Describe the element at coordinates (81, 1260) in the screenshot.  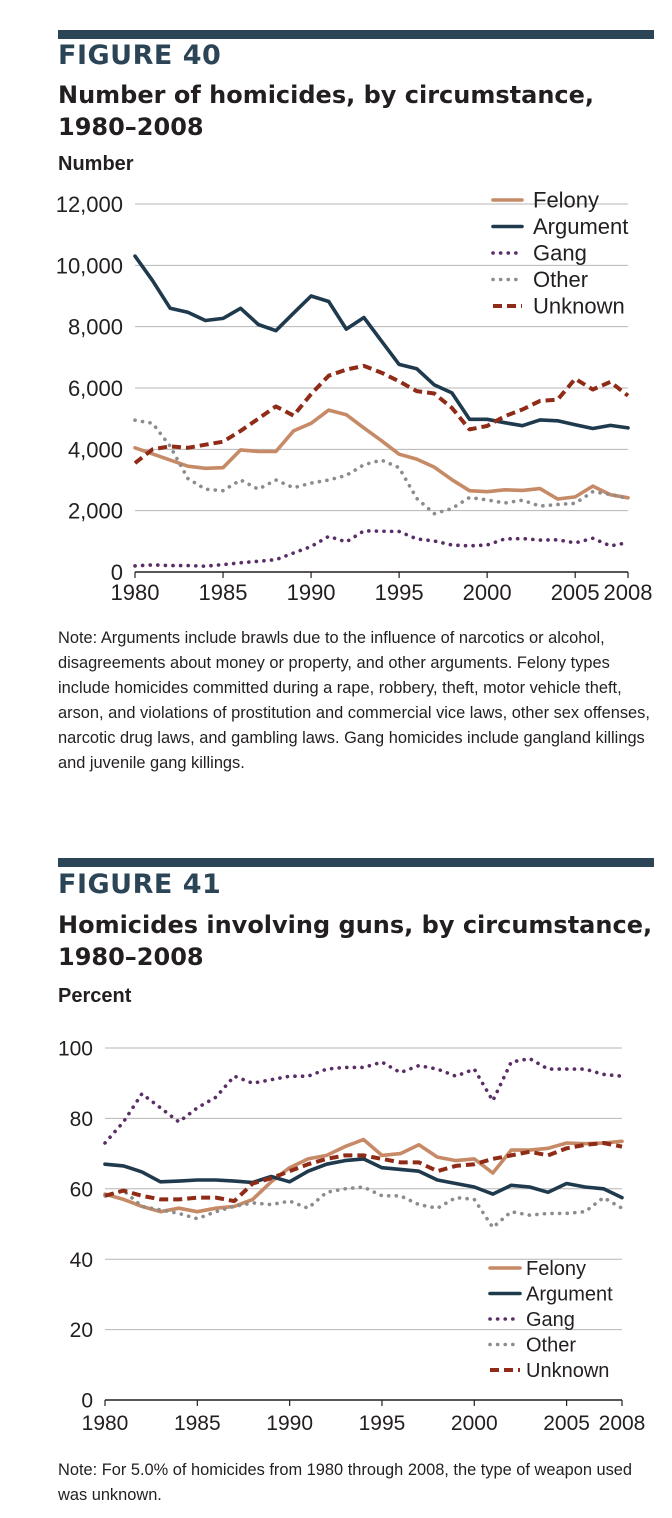
I see `y-tick-label: 40` at that location.